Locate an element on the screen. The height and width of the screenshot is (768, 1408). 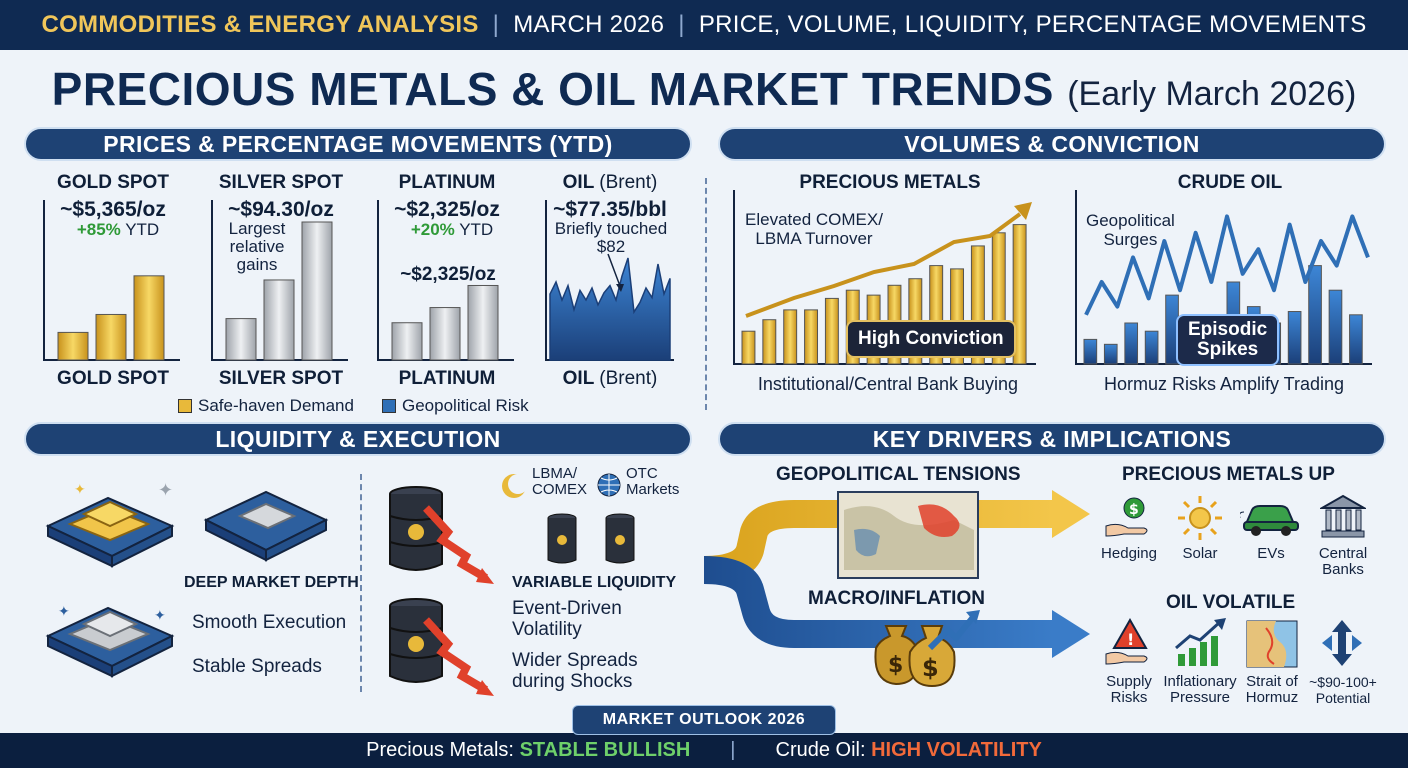
platinum-price: ~$2,325/oz is located at coordinates (447, 209).